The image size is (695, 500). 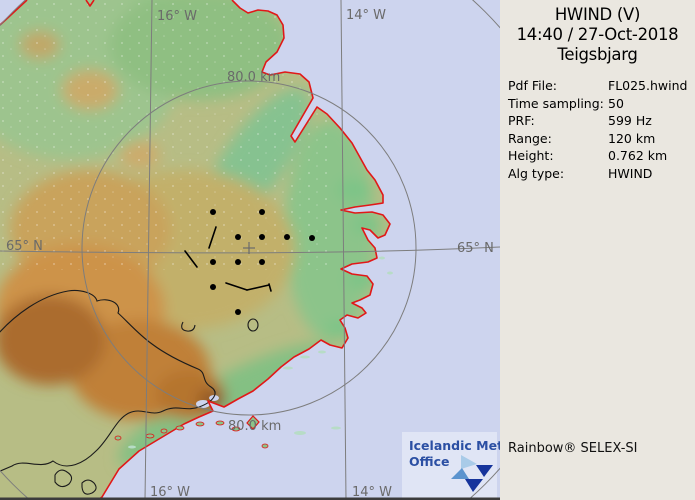 I want to click on field-label: Height:, so click(x=531, y=156).